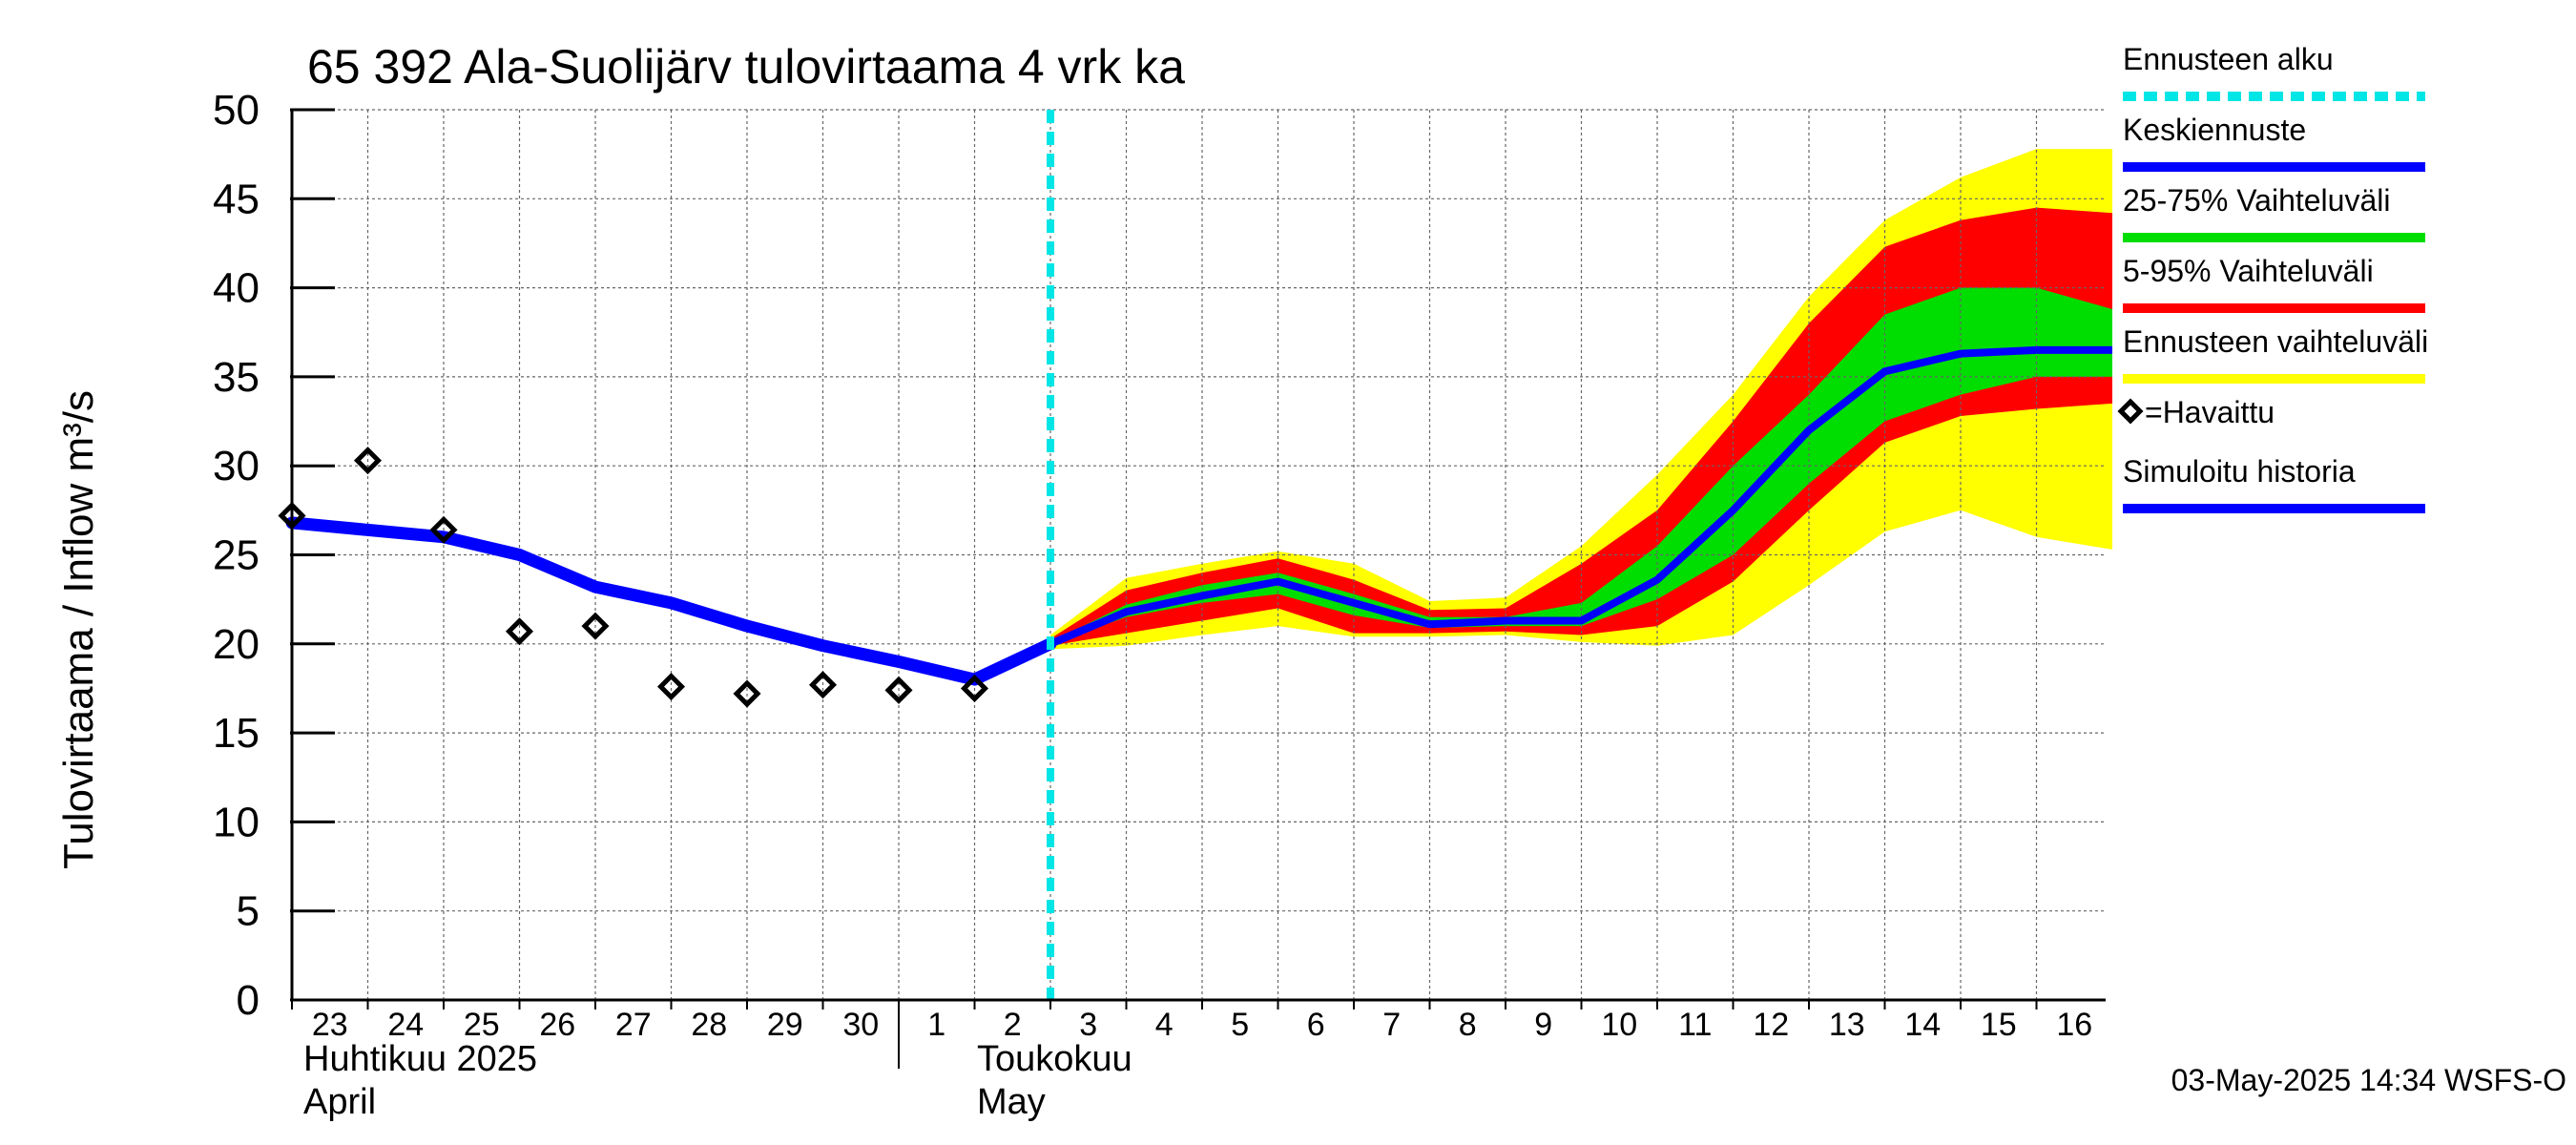  What do you see at coordinates (236, 555) in the screenshot?
I see `y-tick-label: 25` at bounding box center [236, 555].